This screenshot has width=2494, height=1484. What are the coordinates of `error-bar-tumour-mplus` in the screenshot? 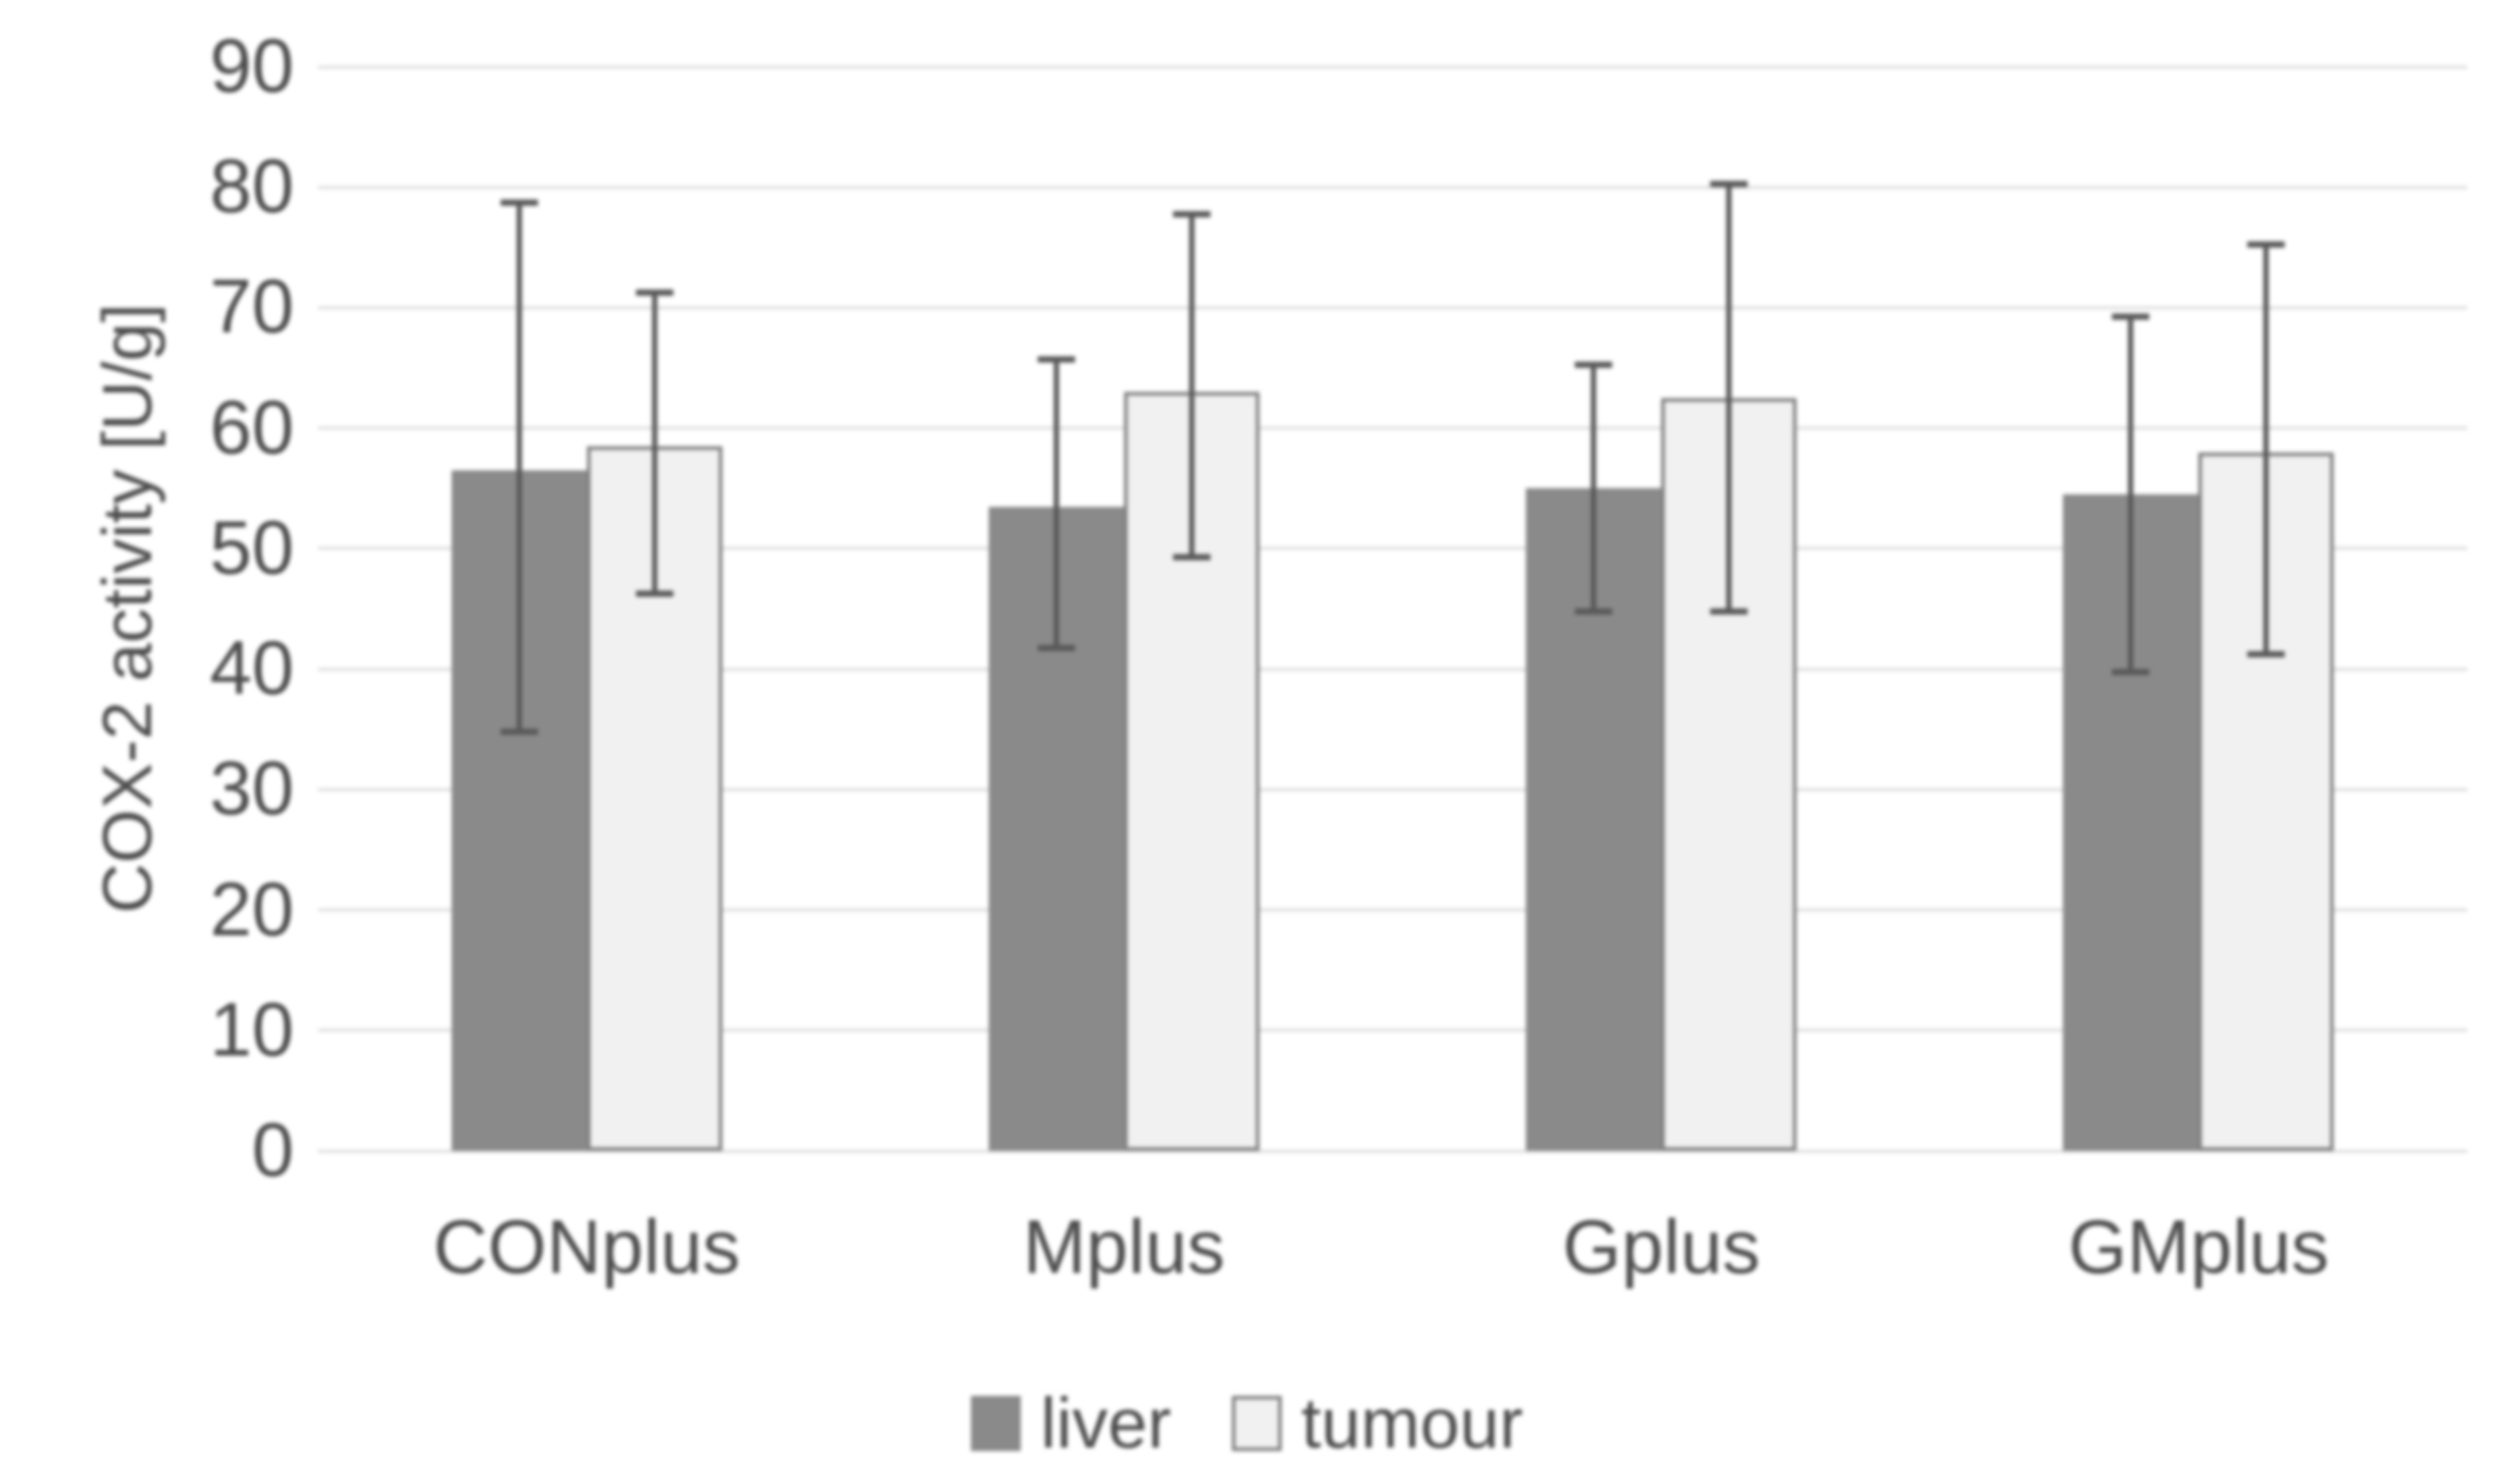 It's located at (1191, 386).